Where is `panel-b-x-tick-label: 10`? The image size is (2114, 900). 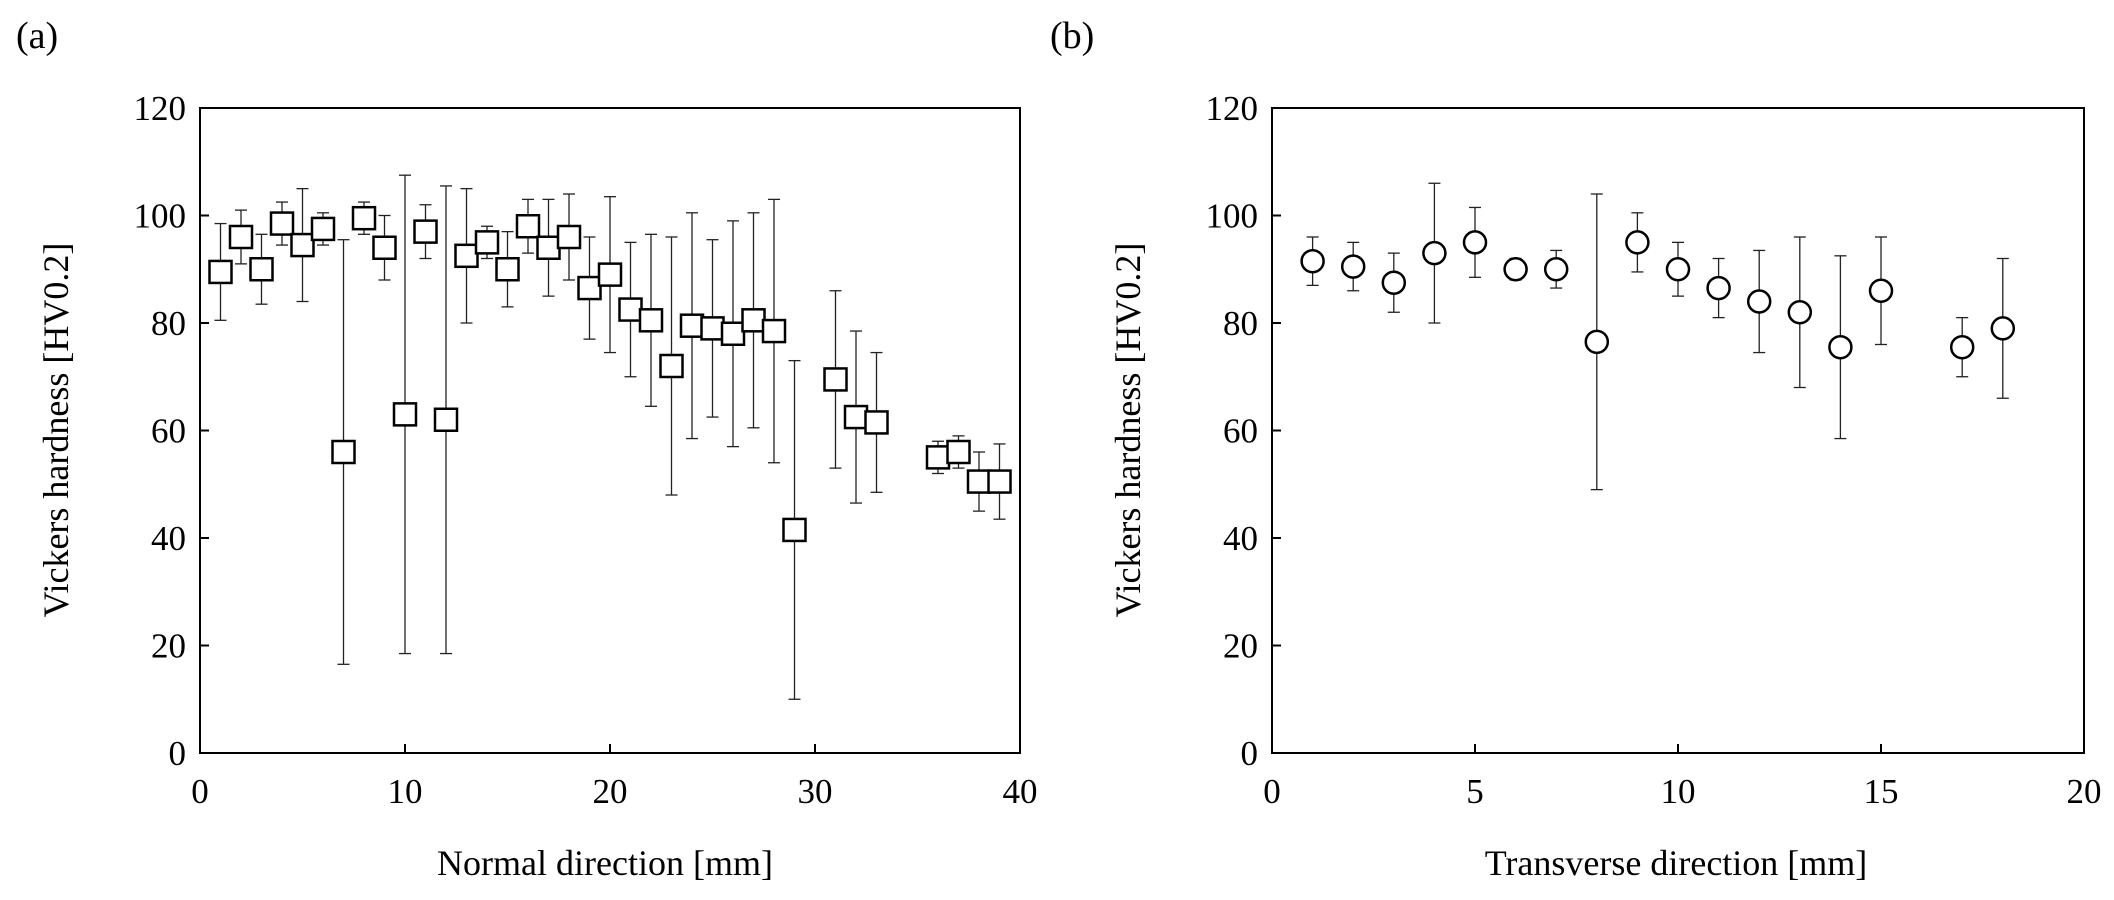
panel-b-x-tick-label: 10 is located at coordinates (1678, 791).